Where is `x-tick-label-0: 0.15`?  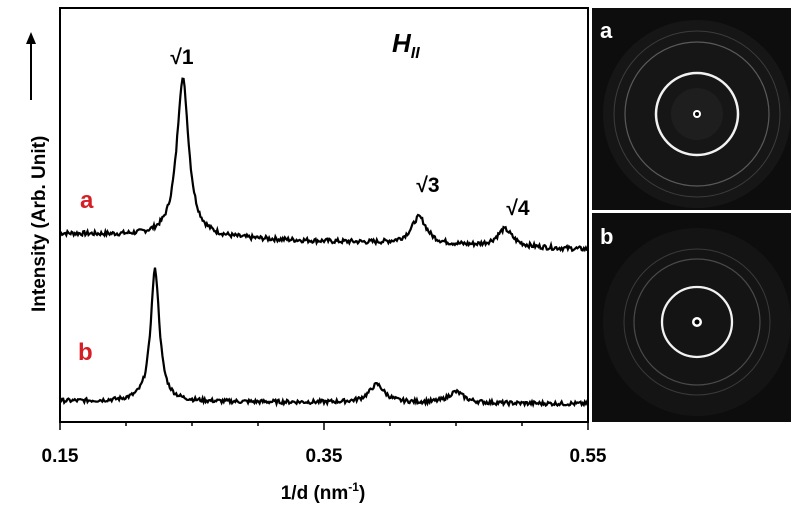 x-tick-label-0: 0.15 is located at coordinates (60, 456).